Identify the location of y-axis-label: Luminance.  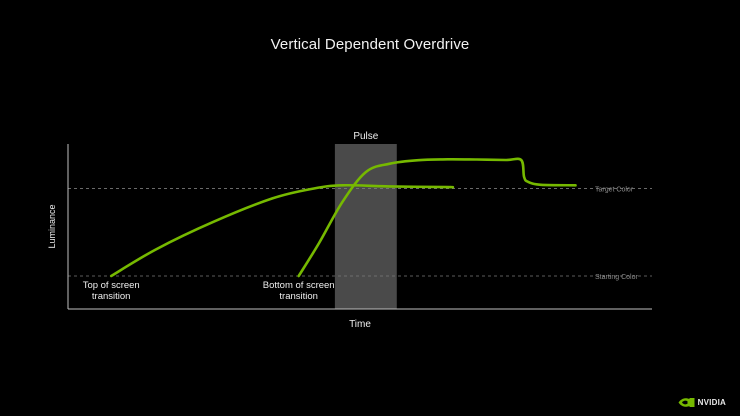
(52, 226).